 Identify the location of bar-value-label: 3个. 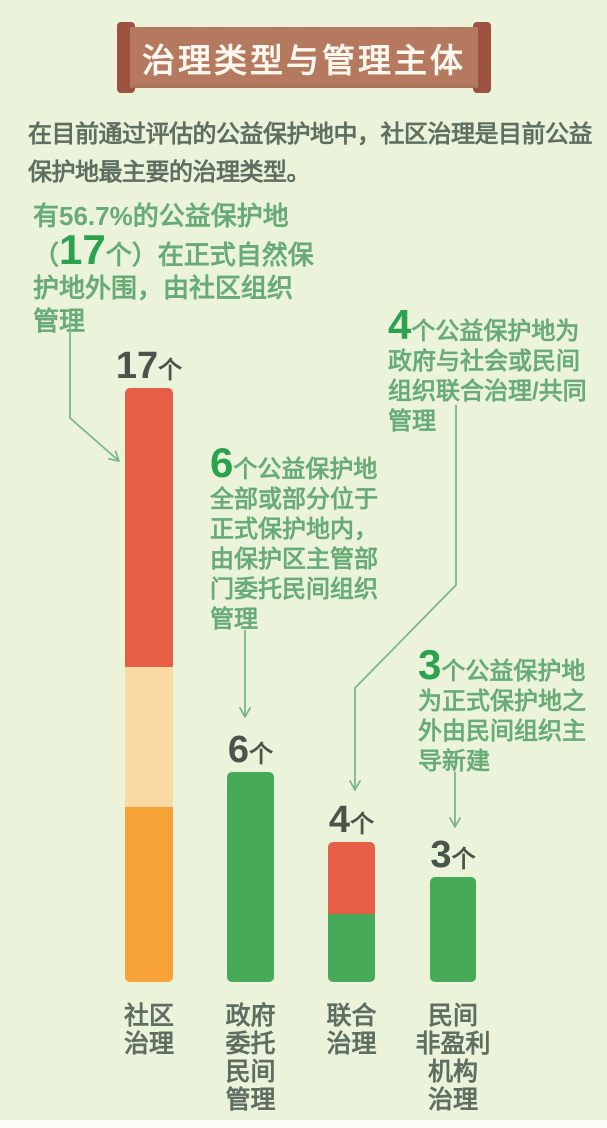
(452, 856).